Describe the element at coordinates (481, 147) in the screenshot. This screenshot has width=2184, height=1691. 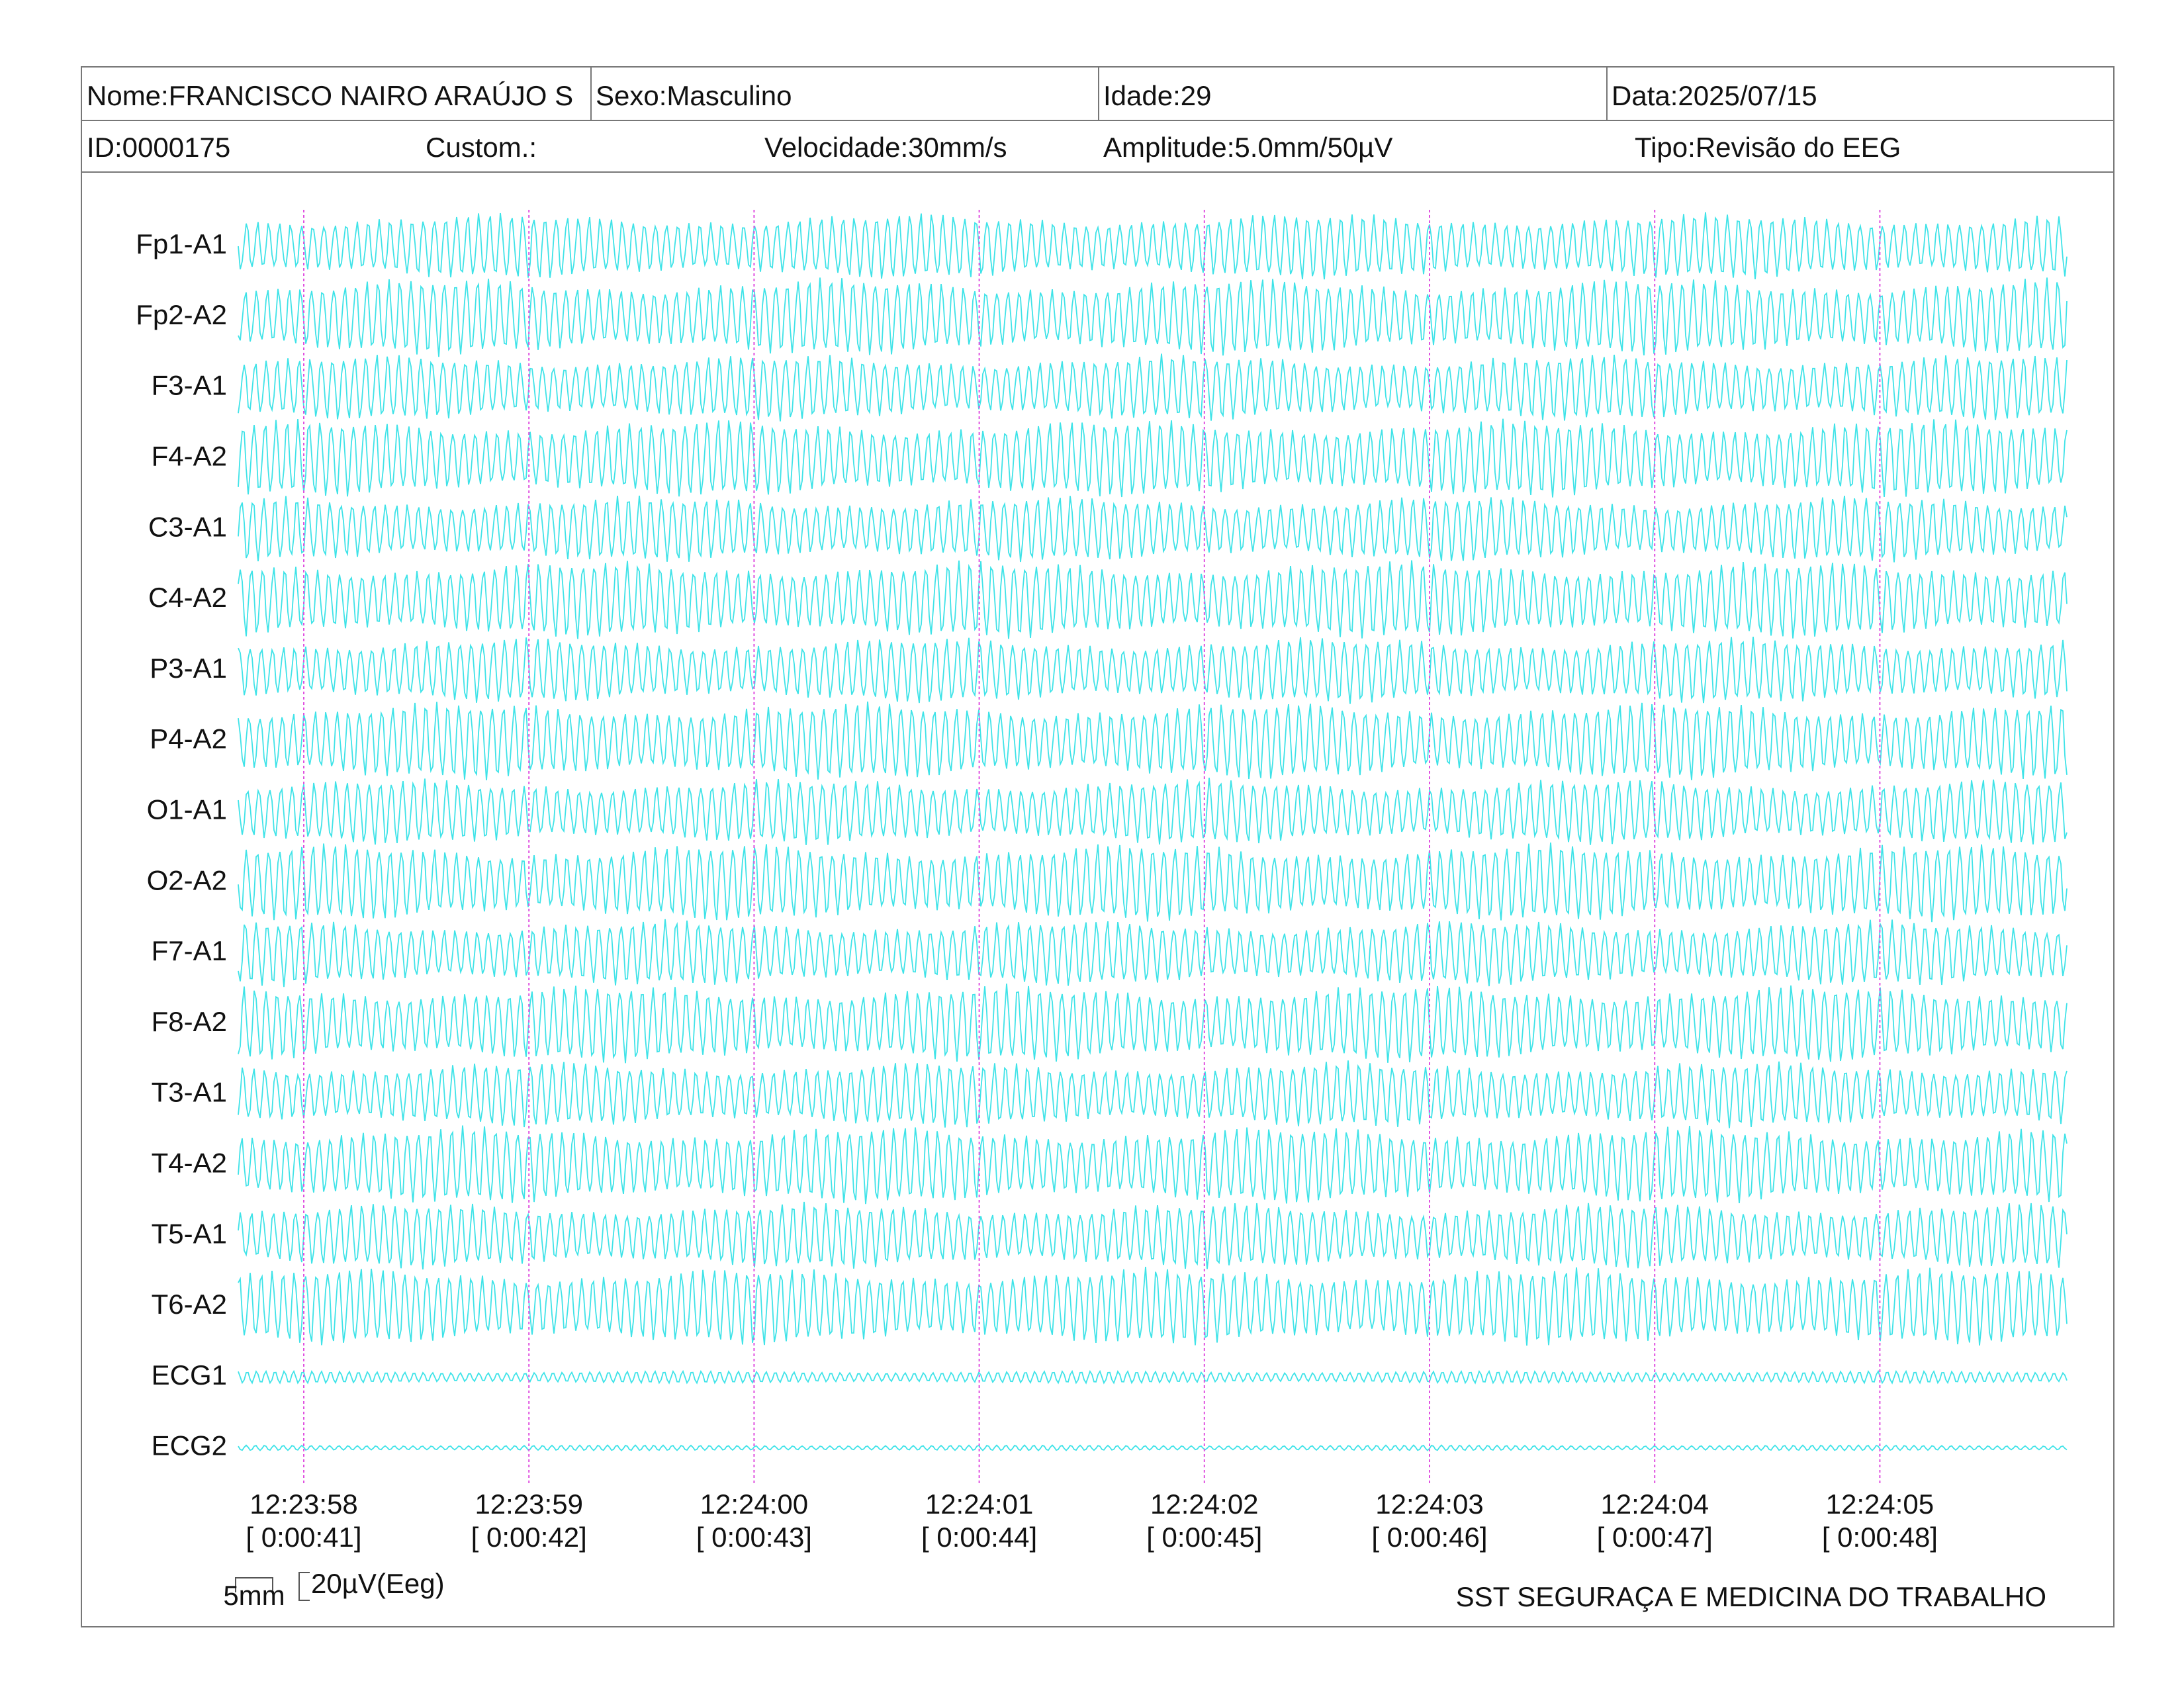
I see `custom: Custom.:` at that location.